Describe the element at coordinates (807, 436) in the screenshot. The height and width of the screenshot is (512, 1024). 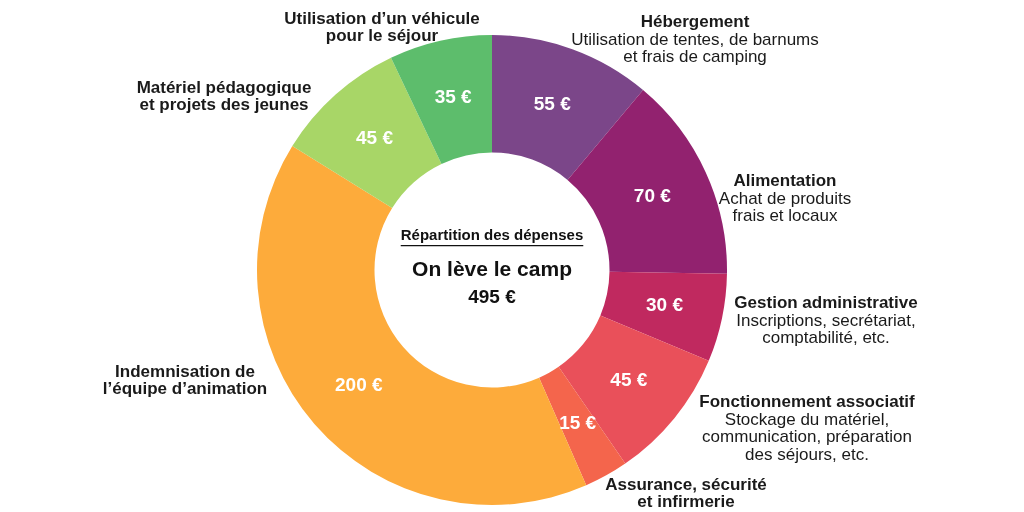
I see `text: Stockage du matériel, communication, préparation des séjours, etc.` at that location.